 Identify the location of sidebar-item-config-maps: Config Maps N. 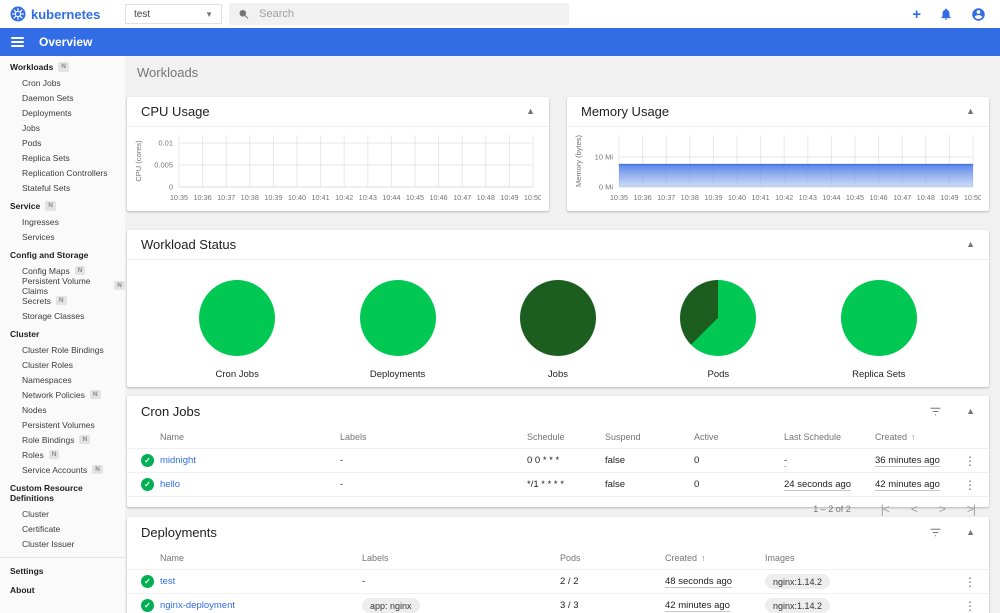
(62, 270).